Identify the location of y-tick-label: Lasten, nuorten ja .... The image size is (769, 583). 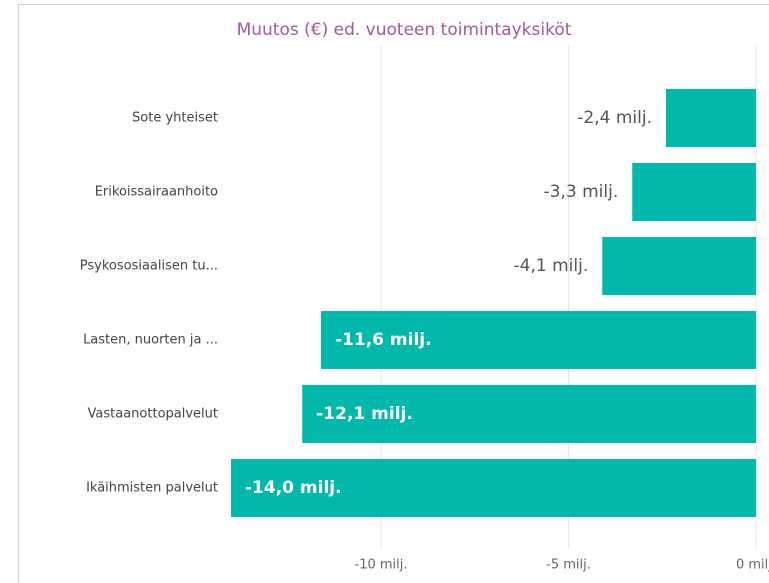
(150, 340).